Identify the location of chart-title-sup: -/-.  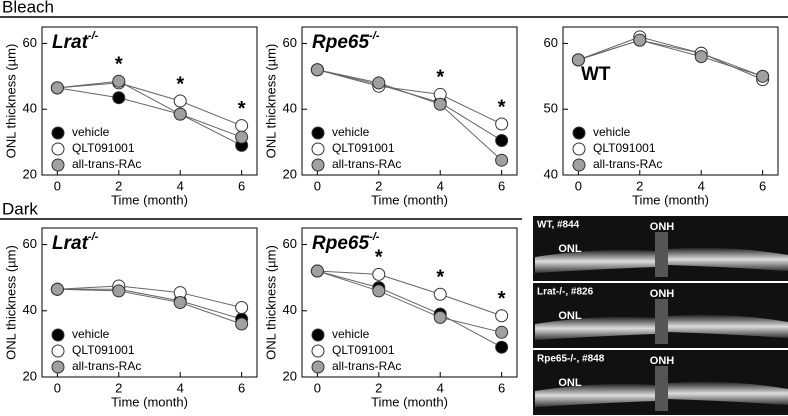
(93, 36).